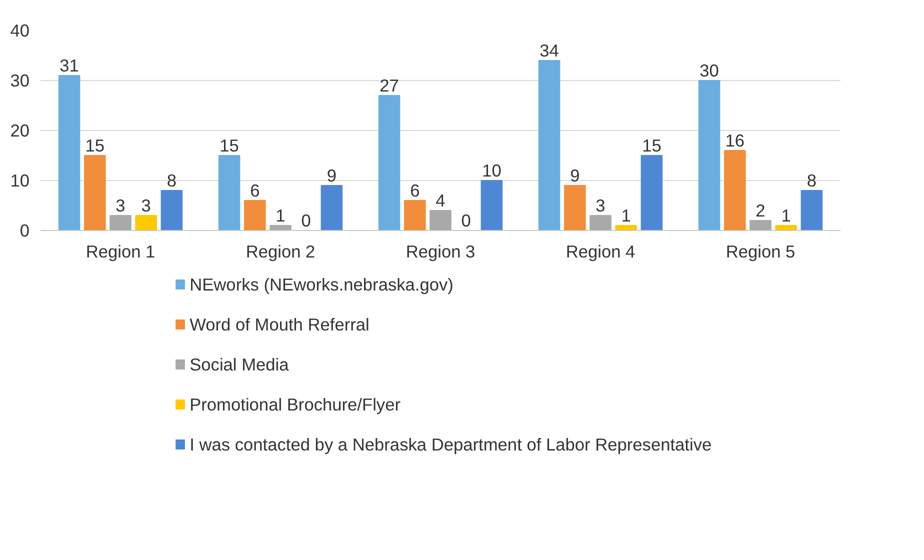  Describe the element at coordinates (550, 50) in the screenshot. I see `data-label: 34` at that location.